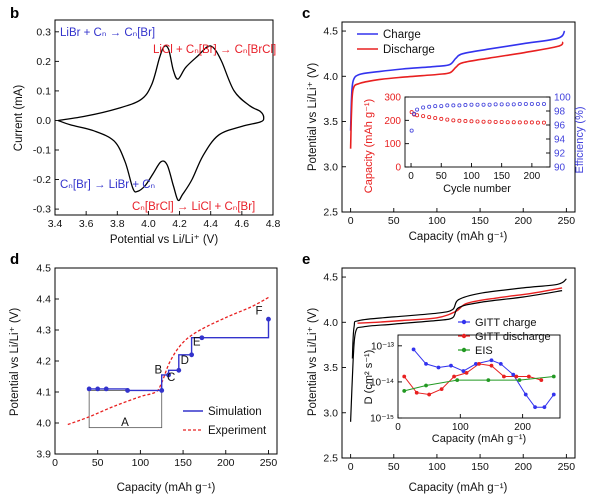 This screenshot has width=600, height=500. What do you see at coordinates (464, 350) in the screenshot?
I see `legend-marker-eis` at bounding box center [464, 350].